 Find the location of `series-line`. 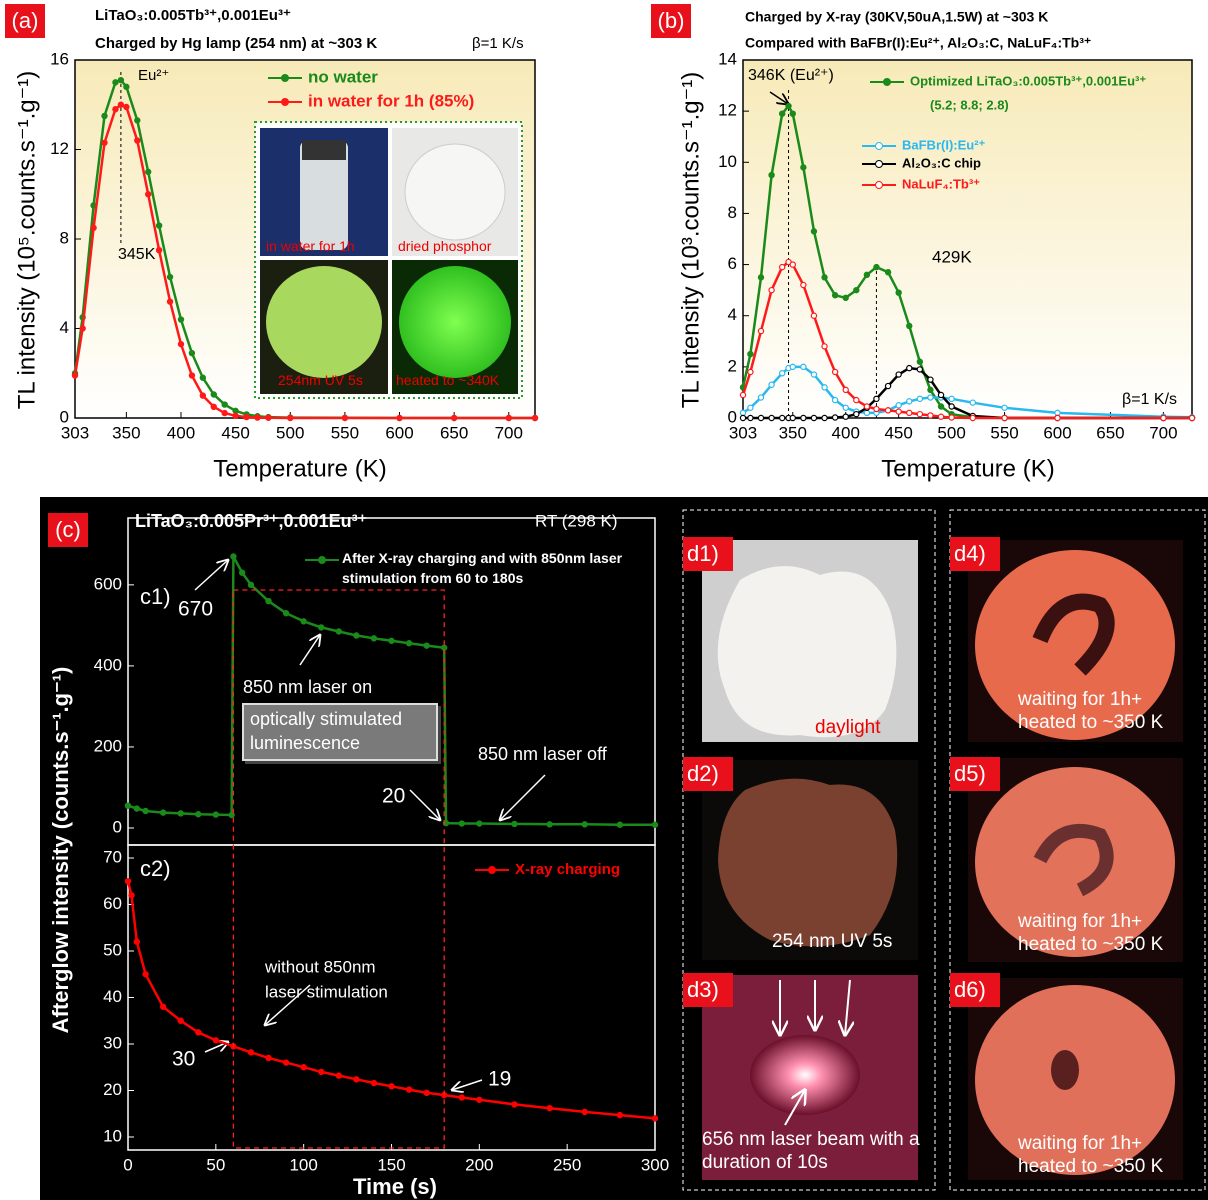

series-line is located at coordinates (391, 1000).